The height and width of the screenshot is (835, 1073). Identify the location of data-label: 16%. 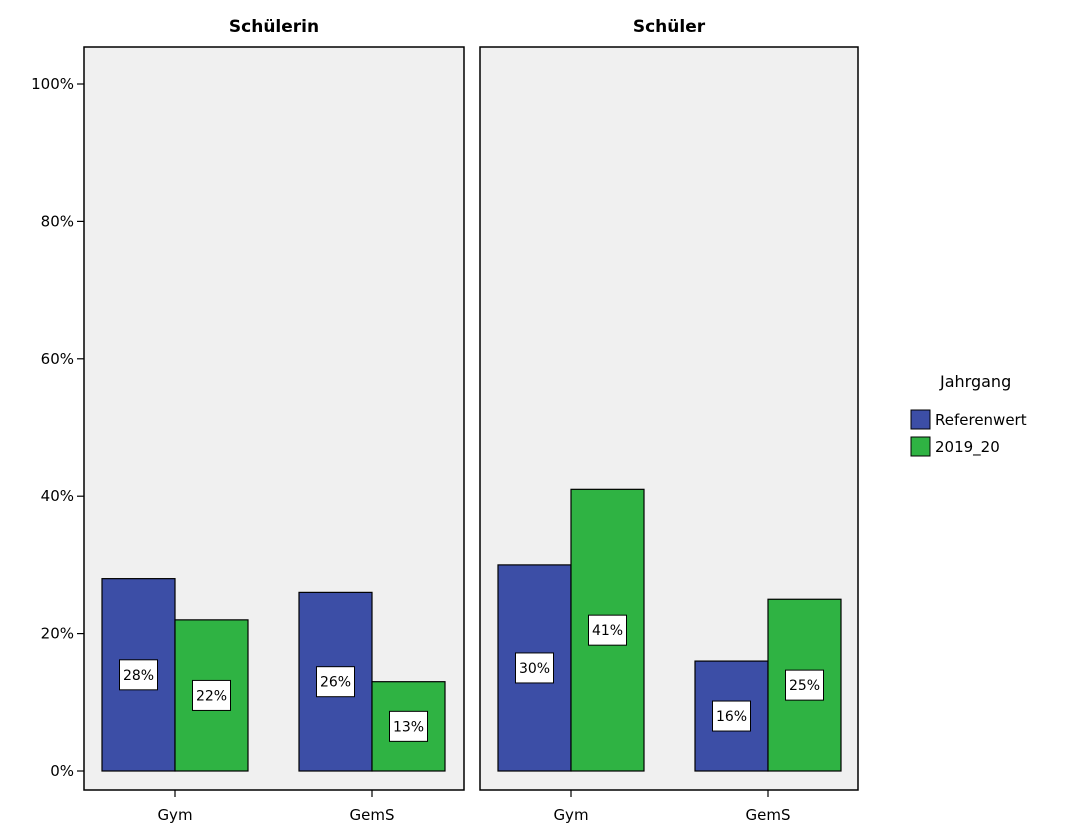
(731, 717).